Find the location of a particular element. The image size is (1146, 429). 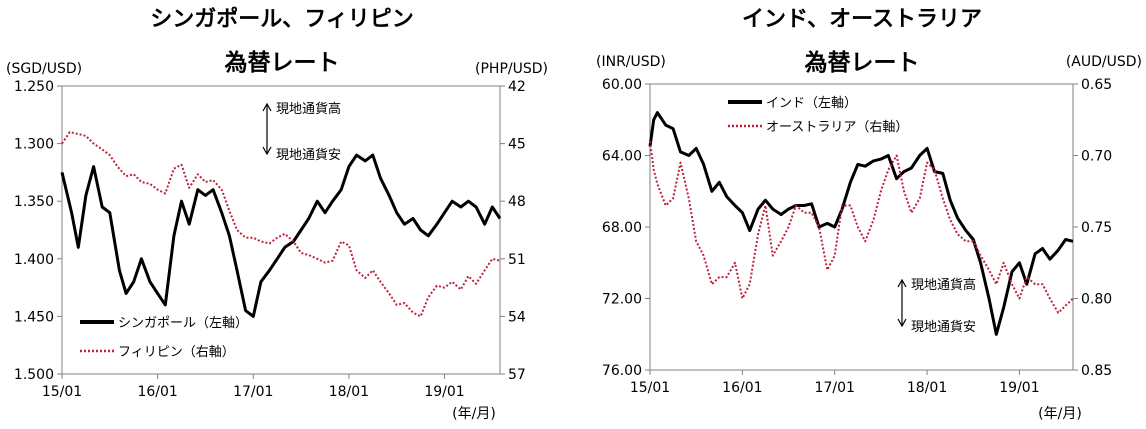

chart1-right-tick-label: 57 is located at coordinates (517, 375).